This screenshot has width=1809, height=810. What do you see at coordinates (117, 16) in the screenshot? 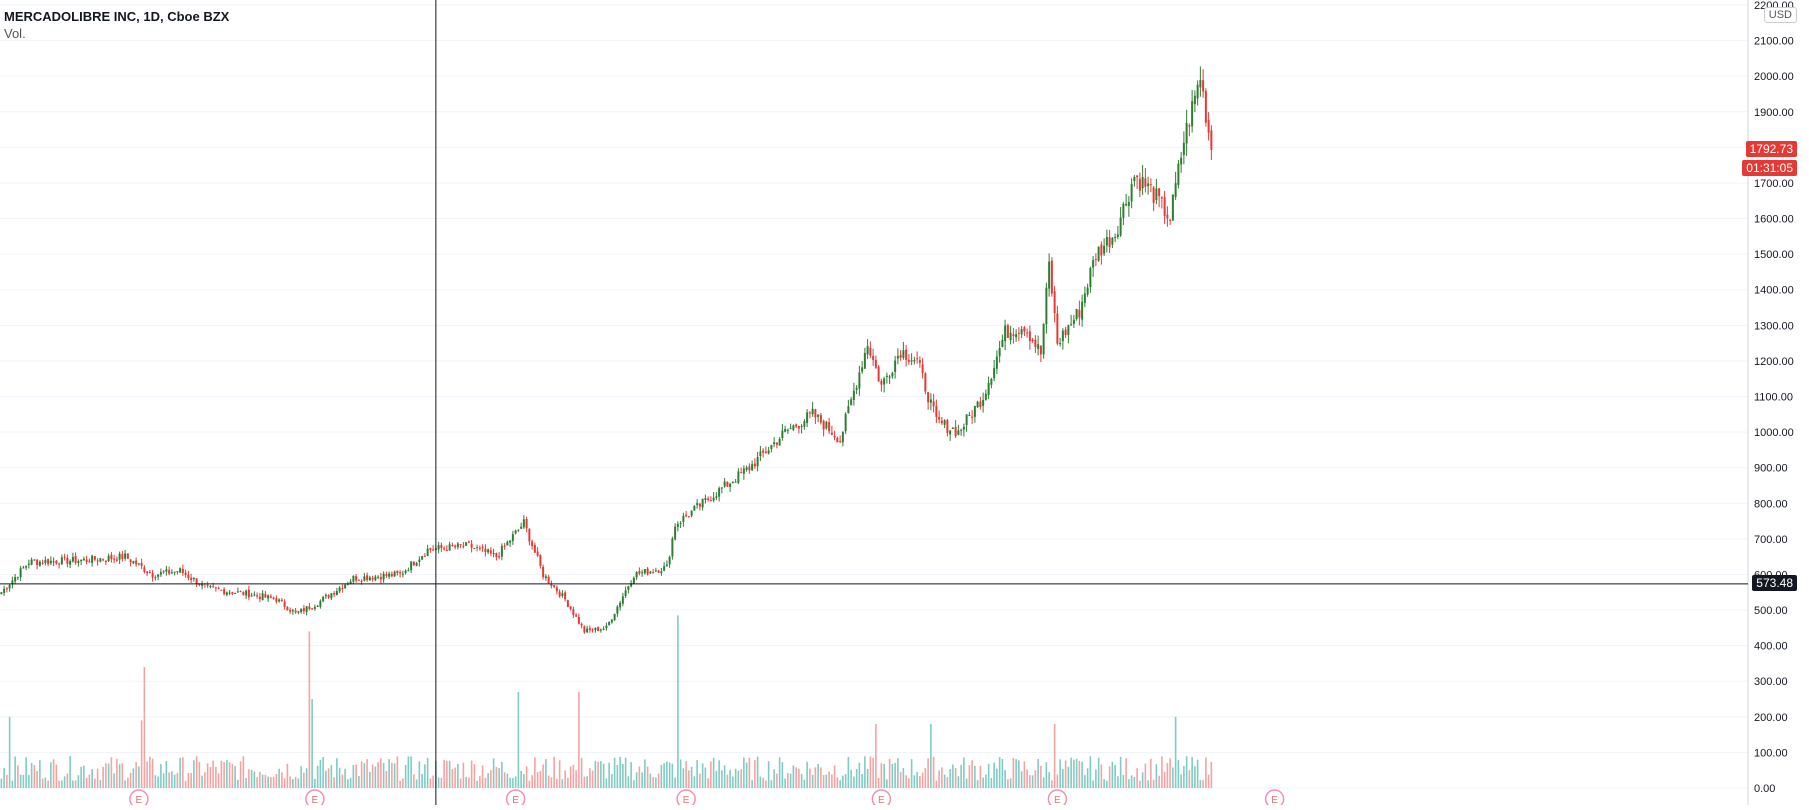
I see `symbol-title: MERCADOLIBRE INC, 1D, Cboe BZX` at bounding box center [117, 16].